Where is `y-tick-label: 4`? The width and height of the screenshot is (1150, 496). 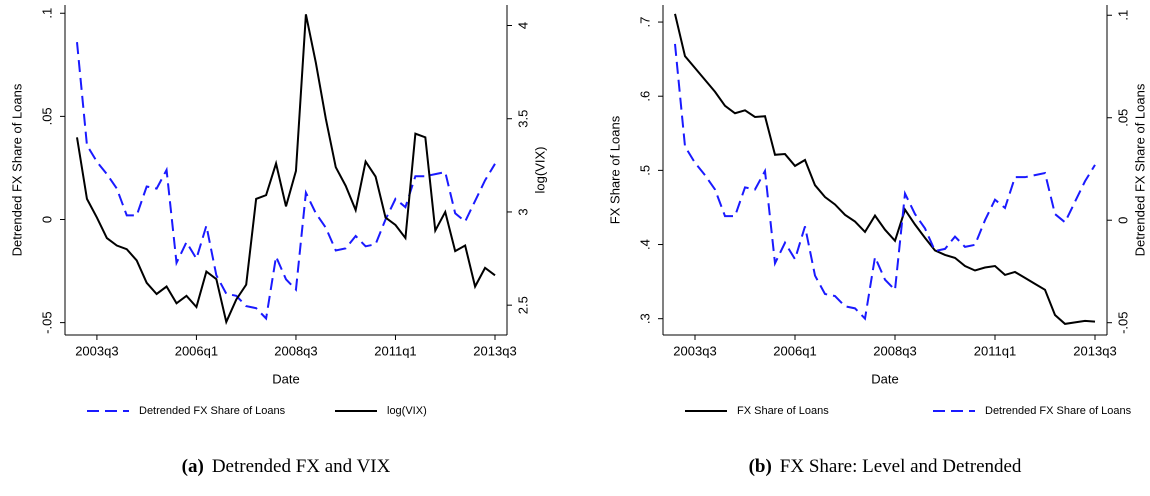
y-tick-label: 4 is located at coordinates (522, 25).